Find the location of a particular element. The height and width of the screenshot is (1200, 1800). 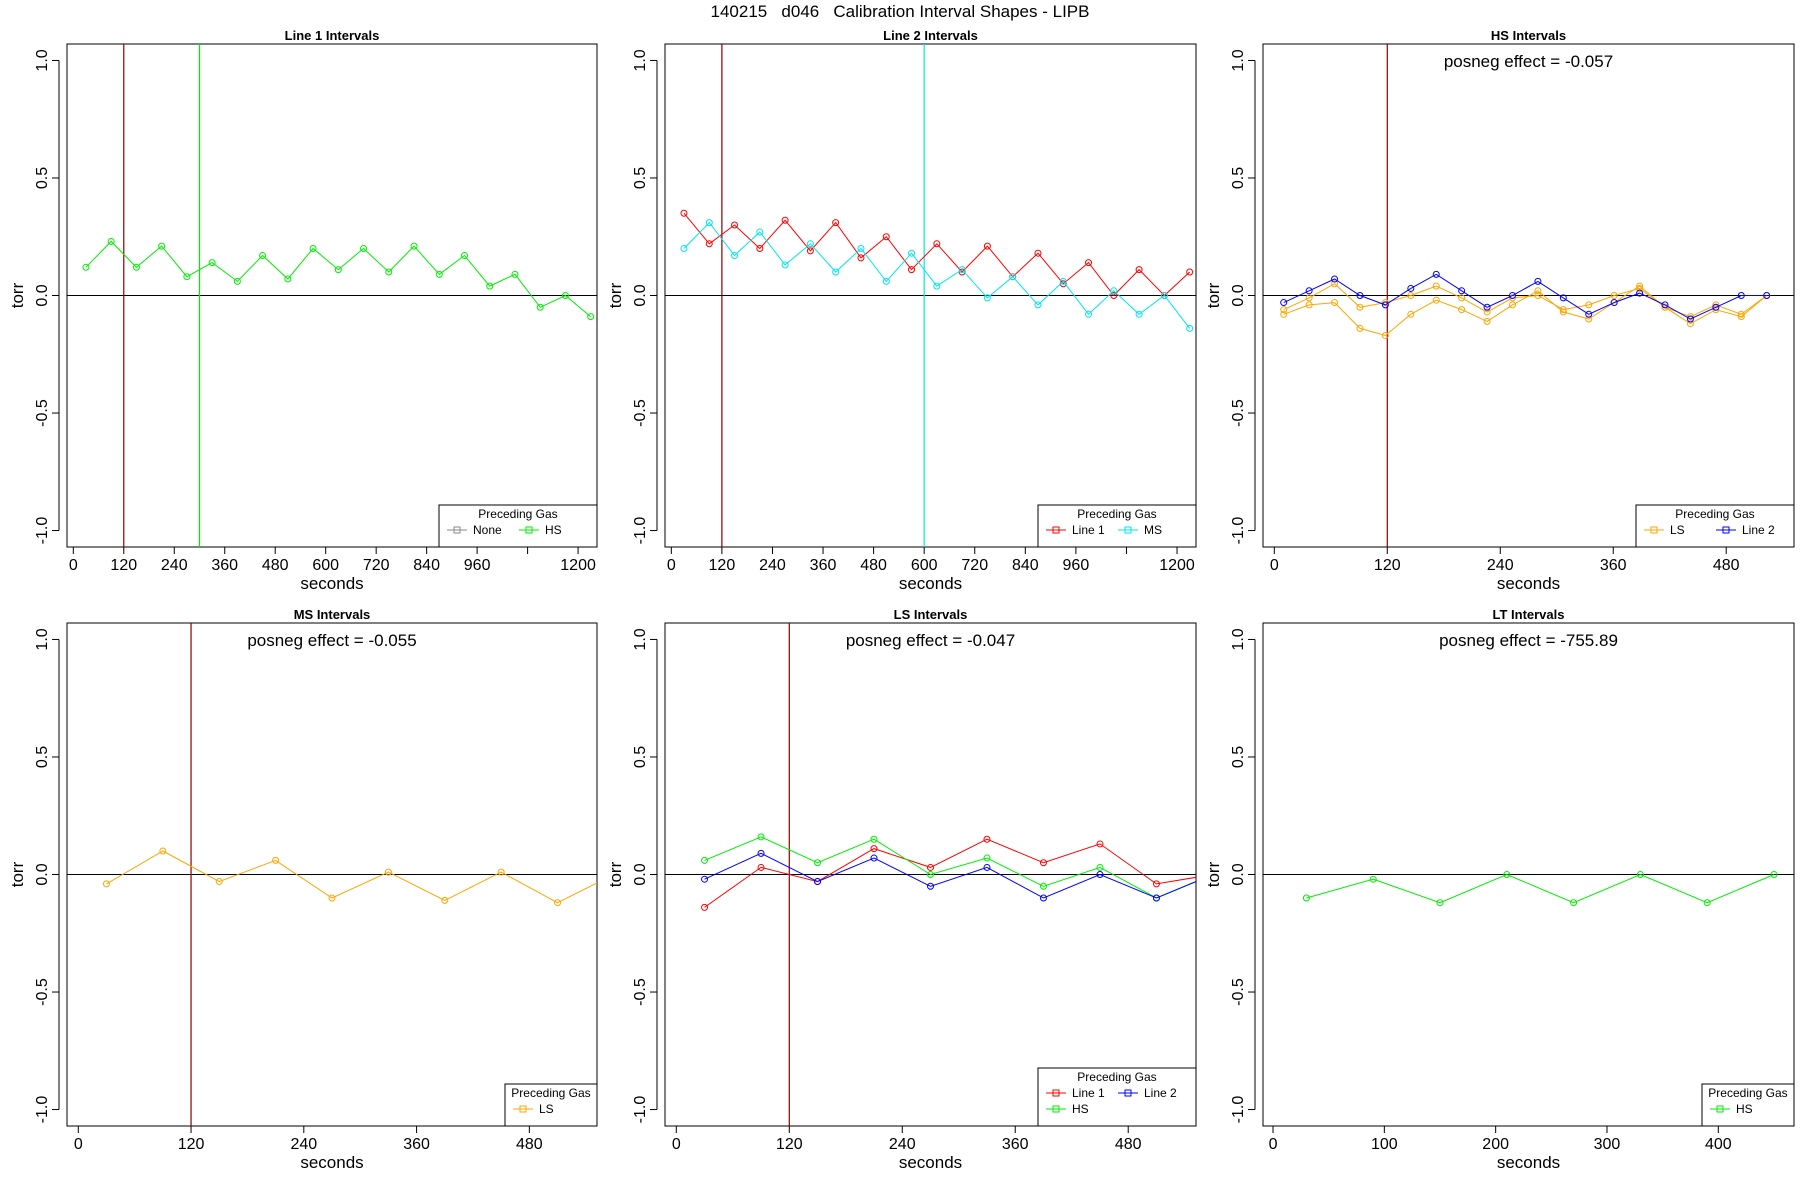

x-tick-label: 240 is located at coordinates (174, 565).